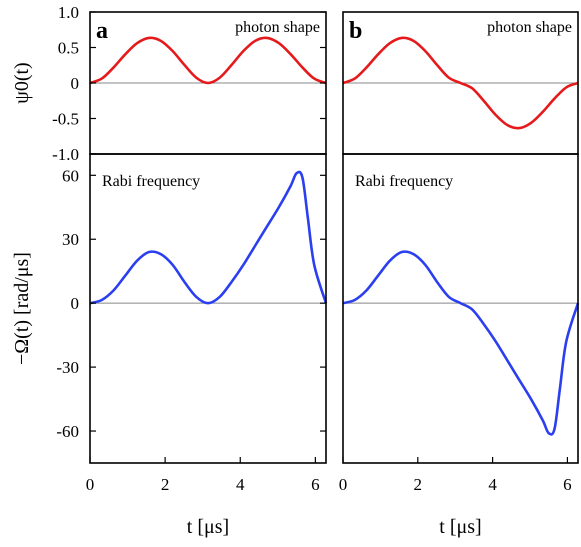 Image resolution: width=581 pixels, height=547 pixels. Describe the element at coordinates (65, 154) in the screenshot. I see `y-tick-label: -1.0` at that location.